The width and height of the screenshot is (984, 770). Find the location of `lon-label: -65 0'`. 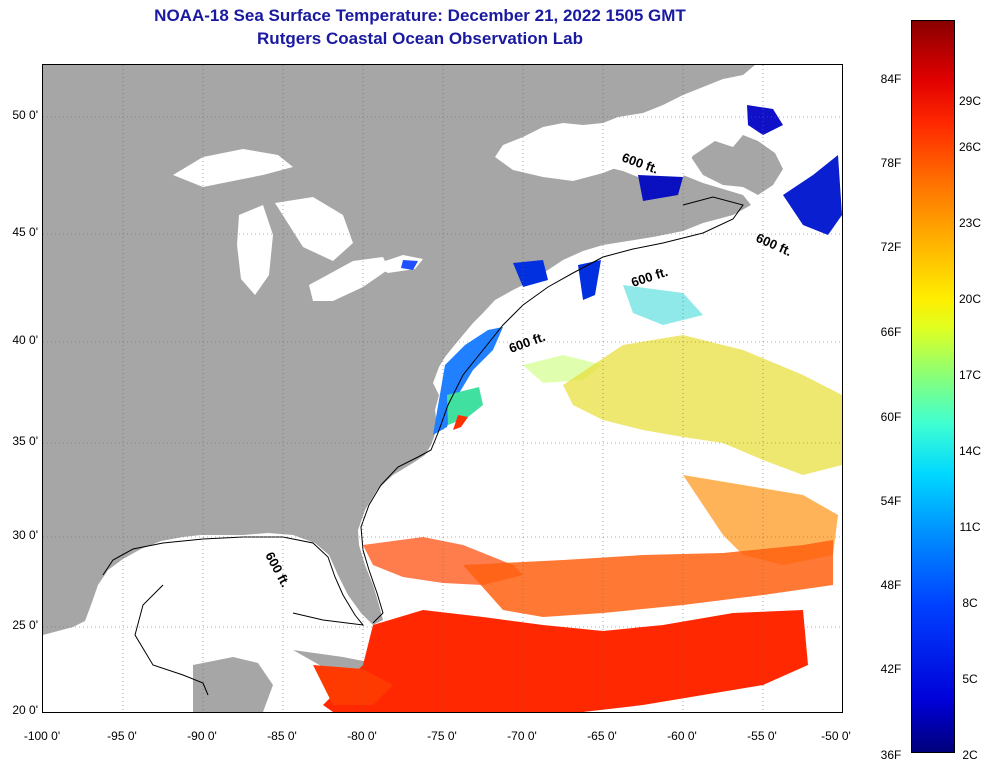

lon-label: -65 0' is located at coordinates (602, 736).